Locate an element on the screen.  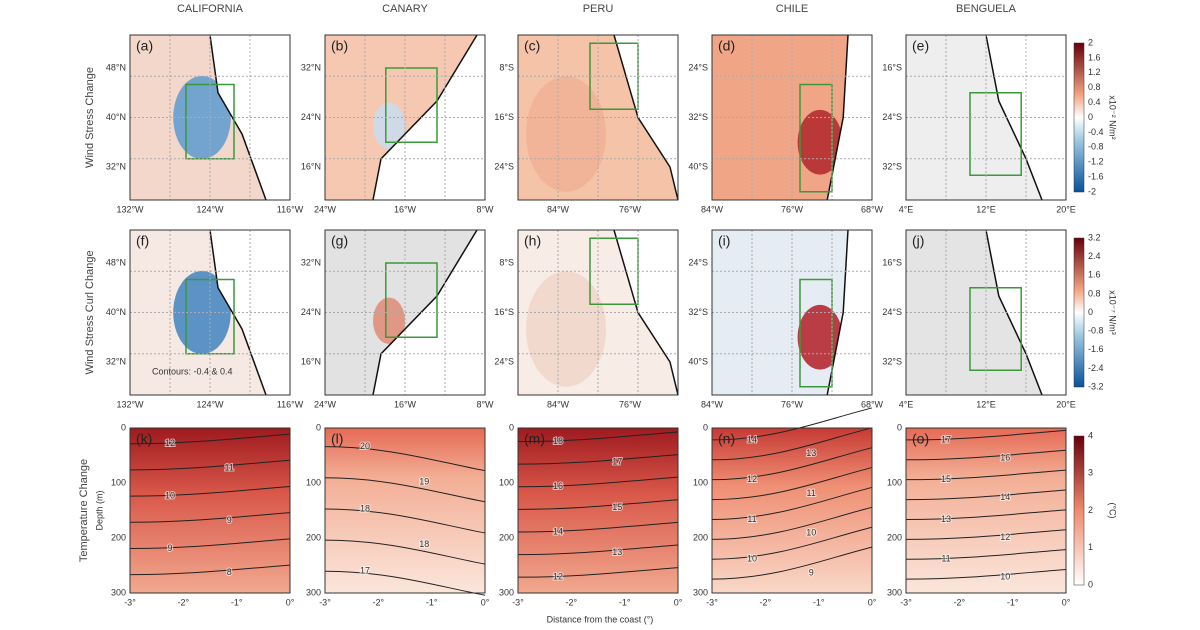
colorbar-tick-label: 1.6 is located at coordinates (1094, 275).